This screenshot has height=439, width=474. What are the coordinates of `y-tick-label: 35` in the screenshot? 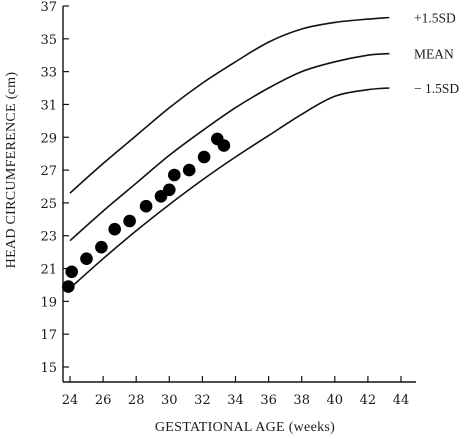 It's located at (48, 40).